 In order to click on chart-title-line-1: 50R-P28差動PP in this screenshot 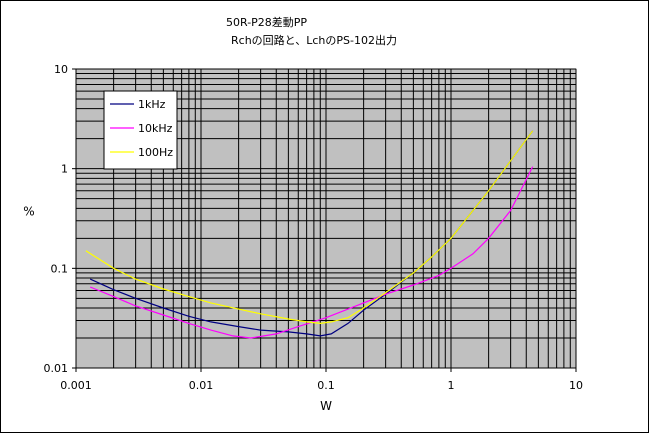, I will do `click(266, 22)`.